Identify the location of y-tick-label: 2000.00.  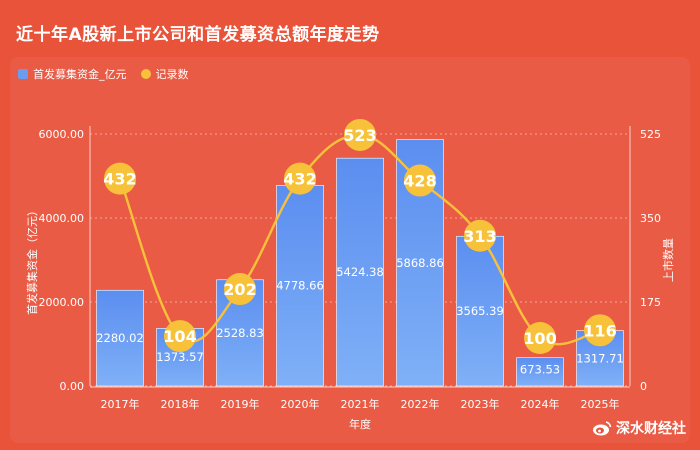
(62, 302).